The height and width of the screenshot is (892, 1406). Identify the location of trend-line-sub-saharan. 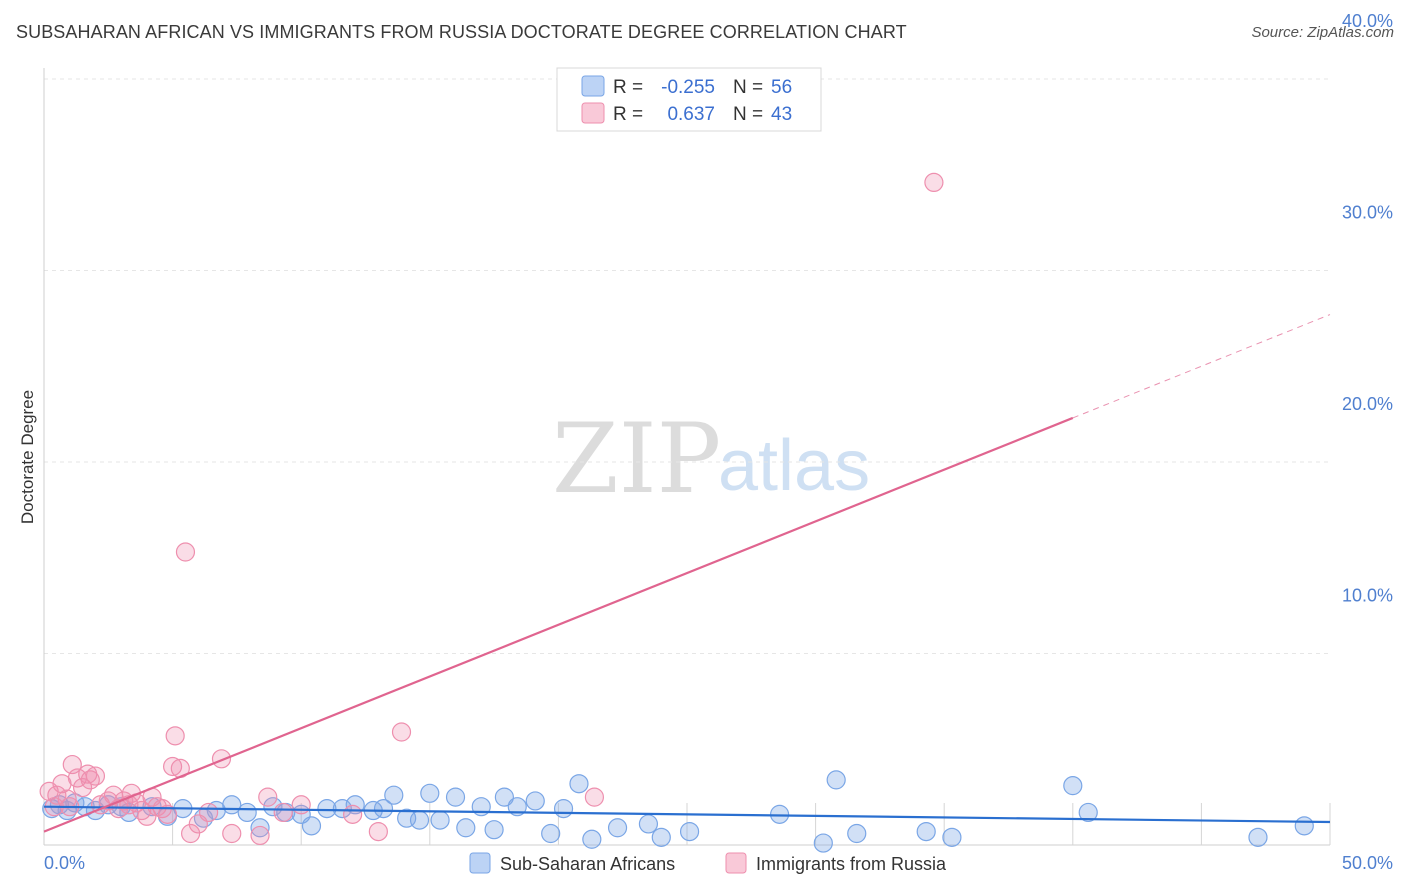
(687, 814).